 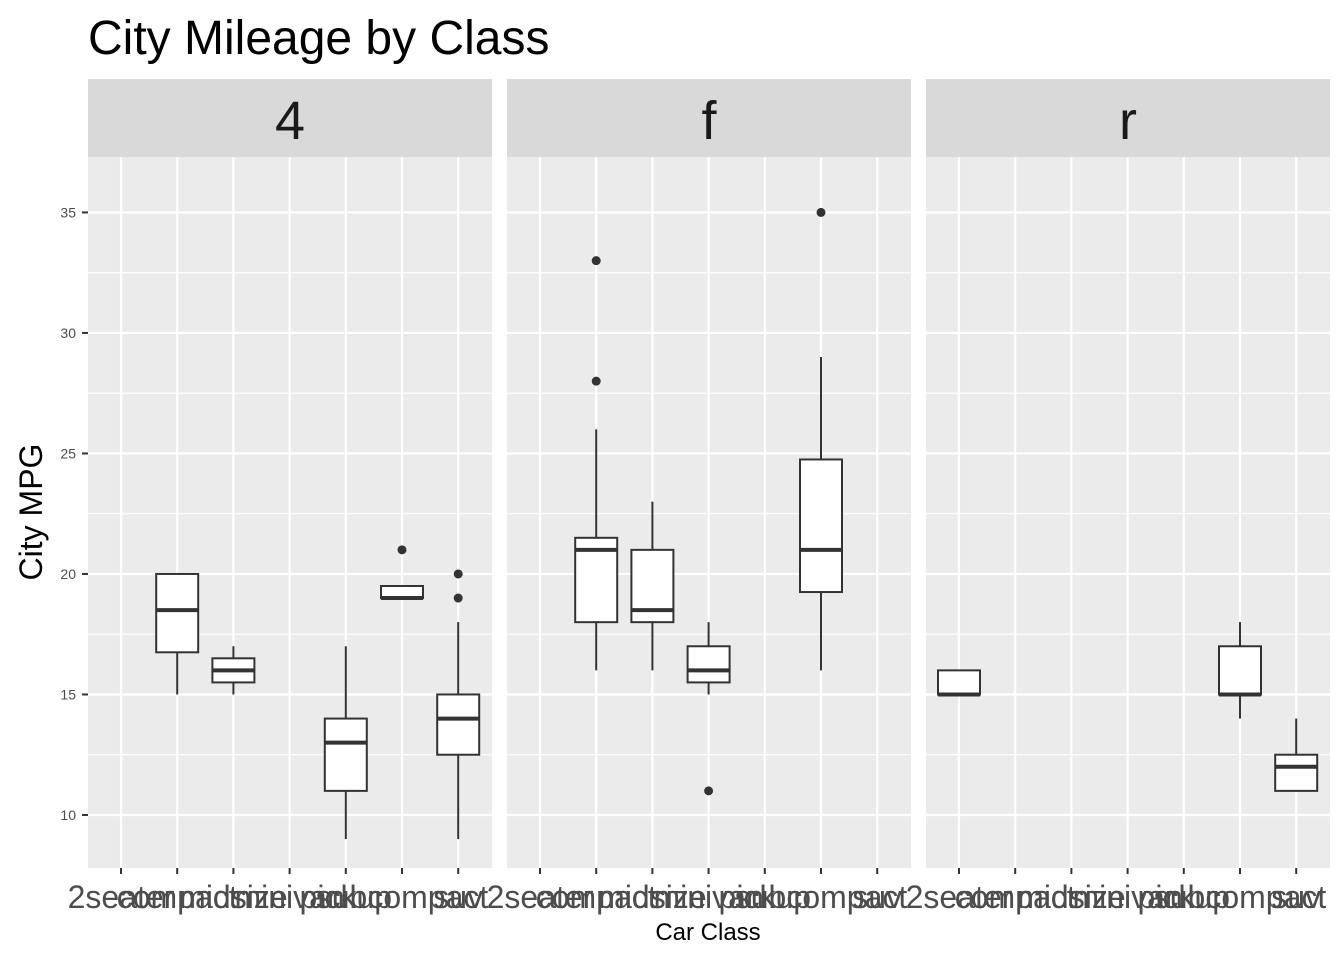 I want to click on y-tick-label: 30, so click(x=68, y=333).